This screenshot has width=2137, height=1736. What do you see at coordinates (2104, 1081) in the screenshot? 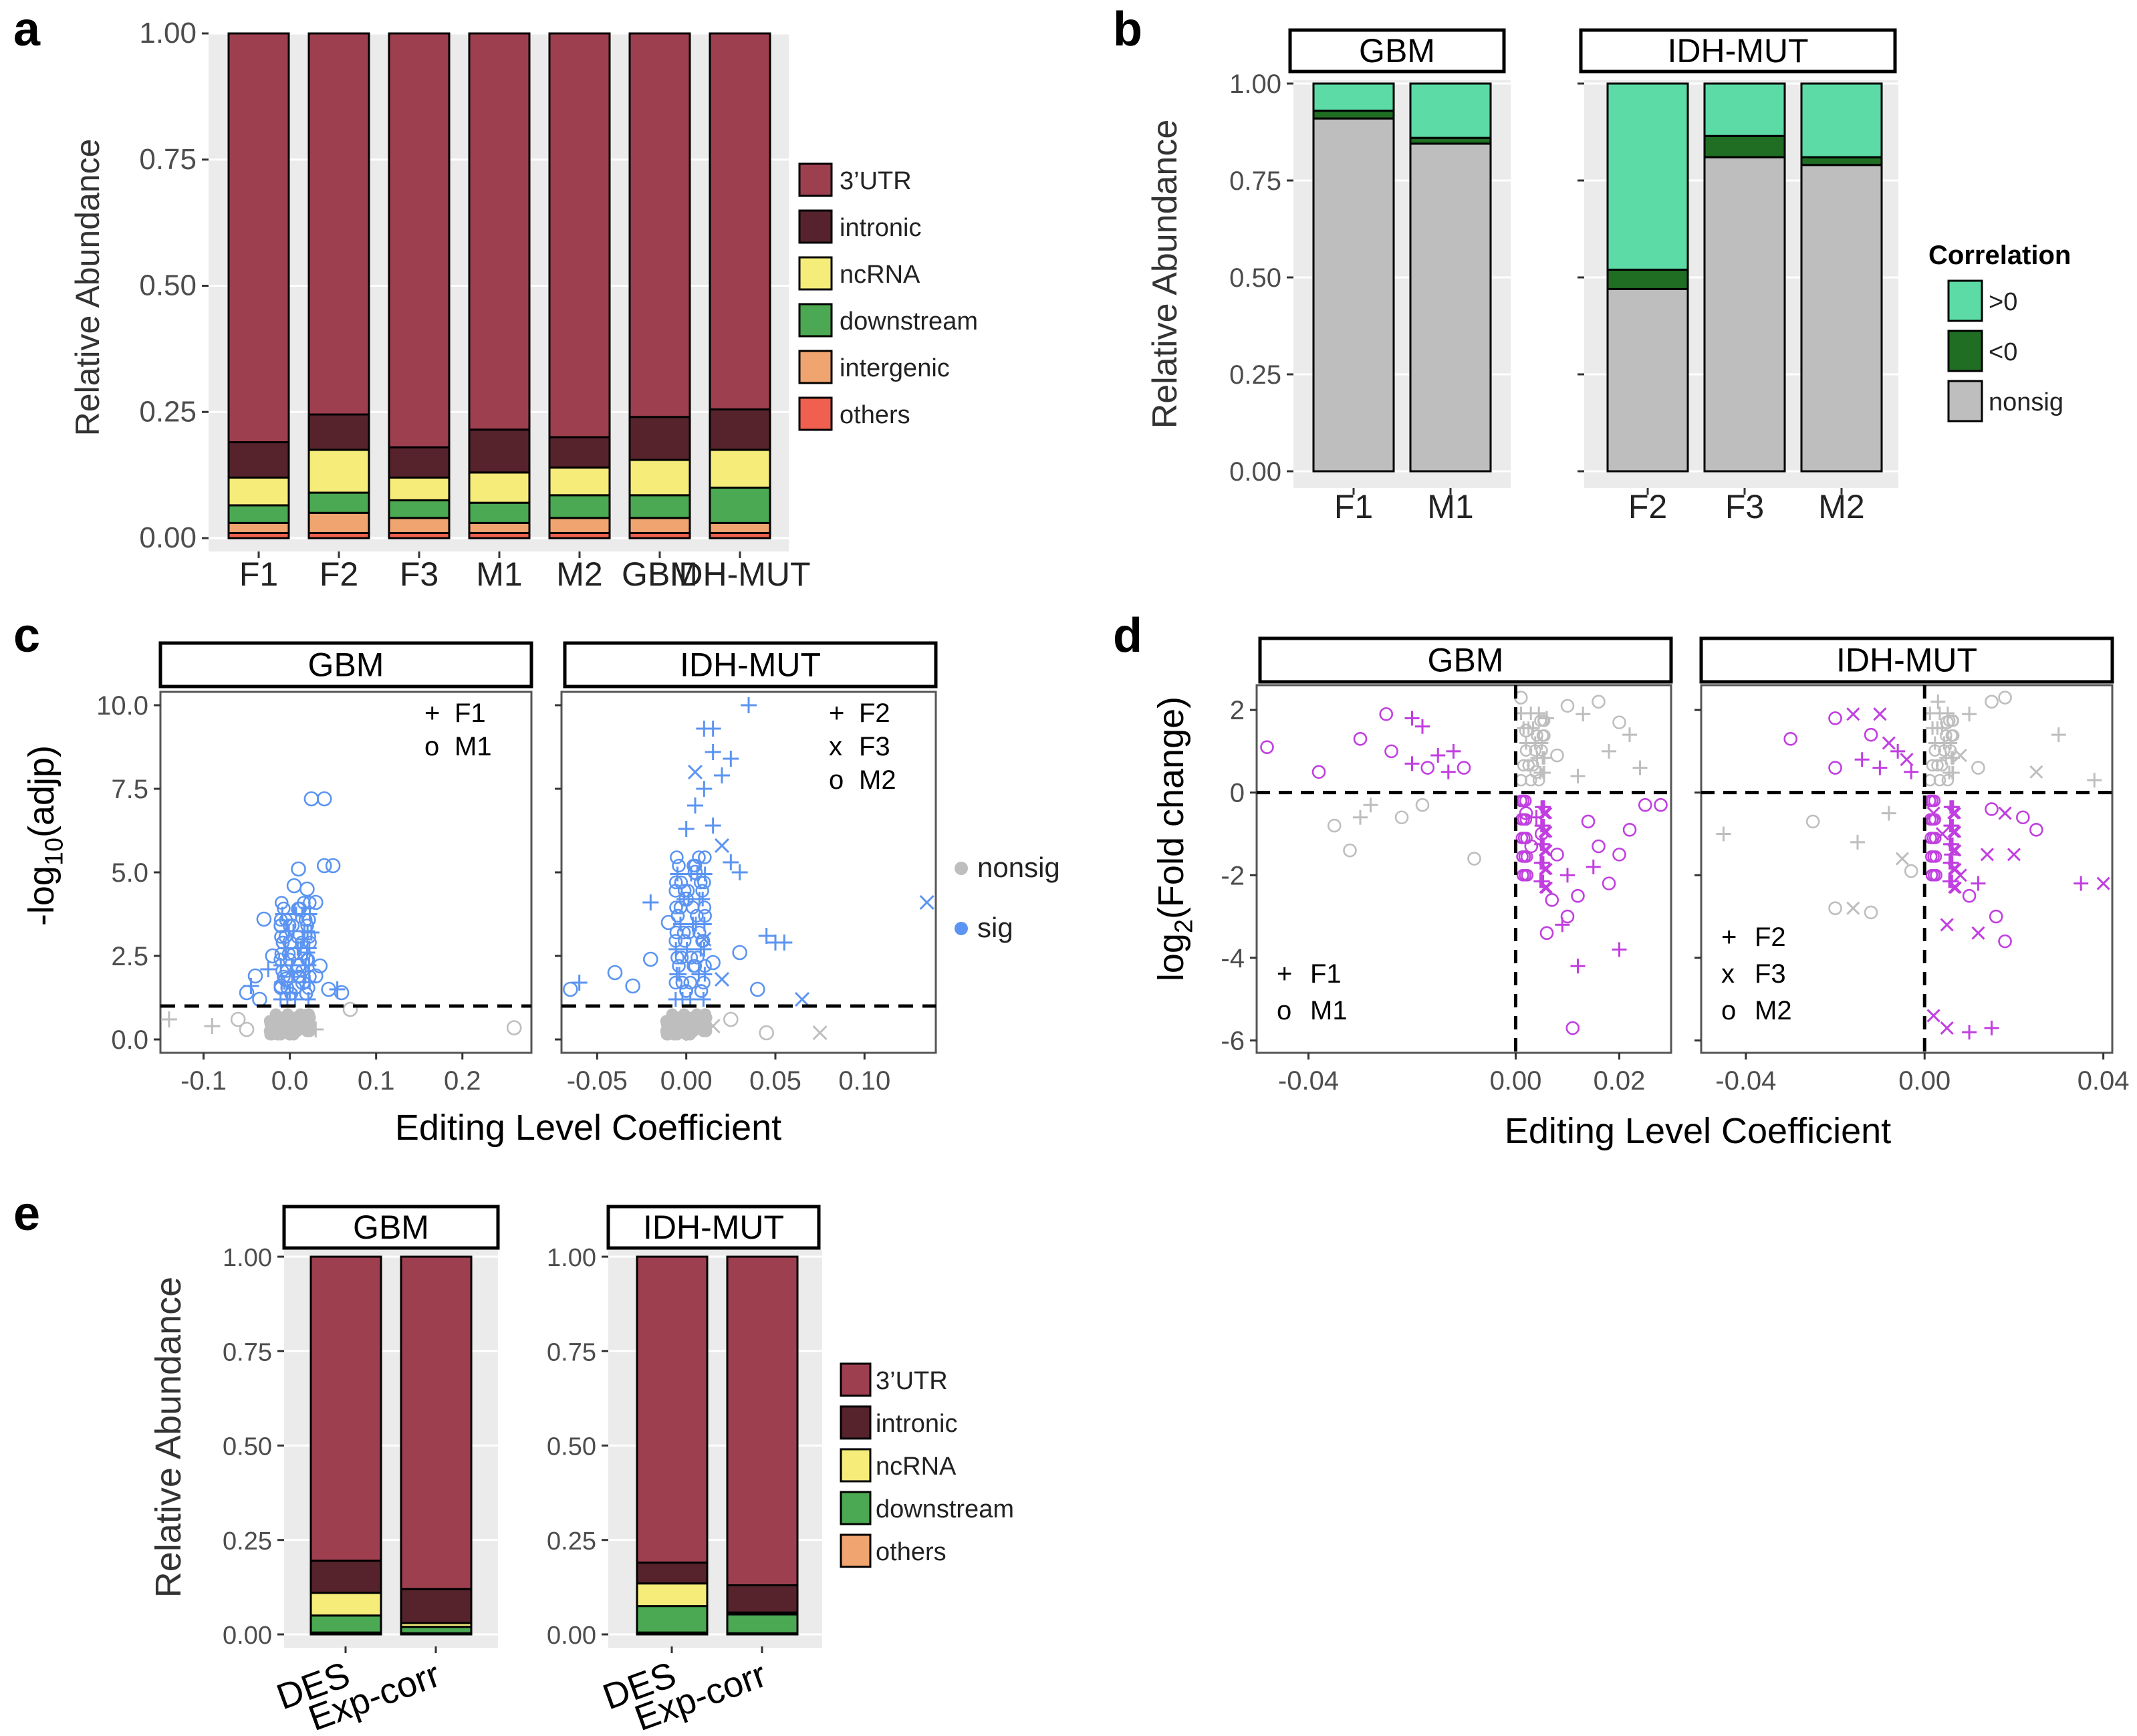
I see `panel-d-facet-idh-mut-x-tick-label: 0.04` at bounding box center [2104, 1081].